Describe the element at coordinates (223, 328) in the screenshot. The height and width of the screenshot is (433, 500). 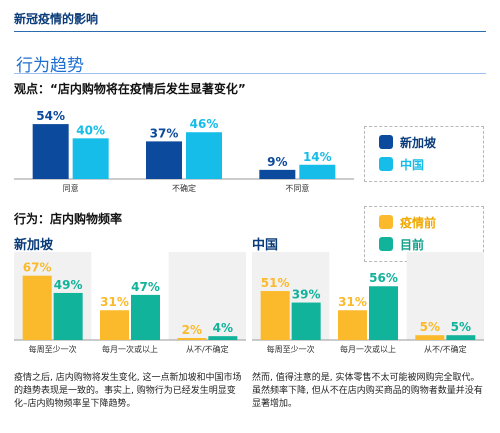
I see `data-label: 4%` at that location.